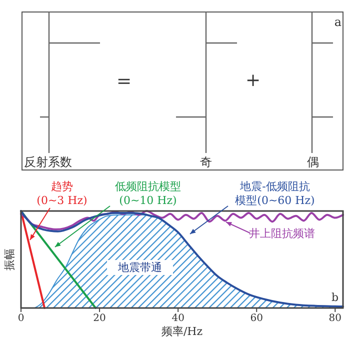 This screenshot has height=342, width=353. What do you see at coordinates (21, 318) in the screenshot?
I see `x-tick-label: 0` at bounding box center [21, 318].